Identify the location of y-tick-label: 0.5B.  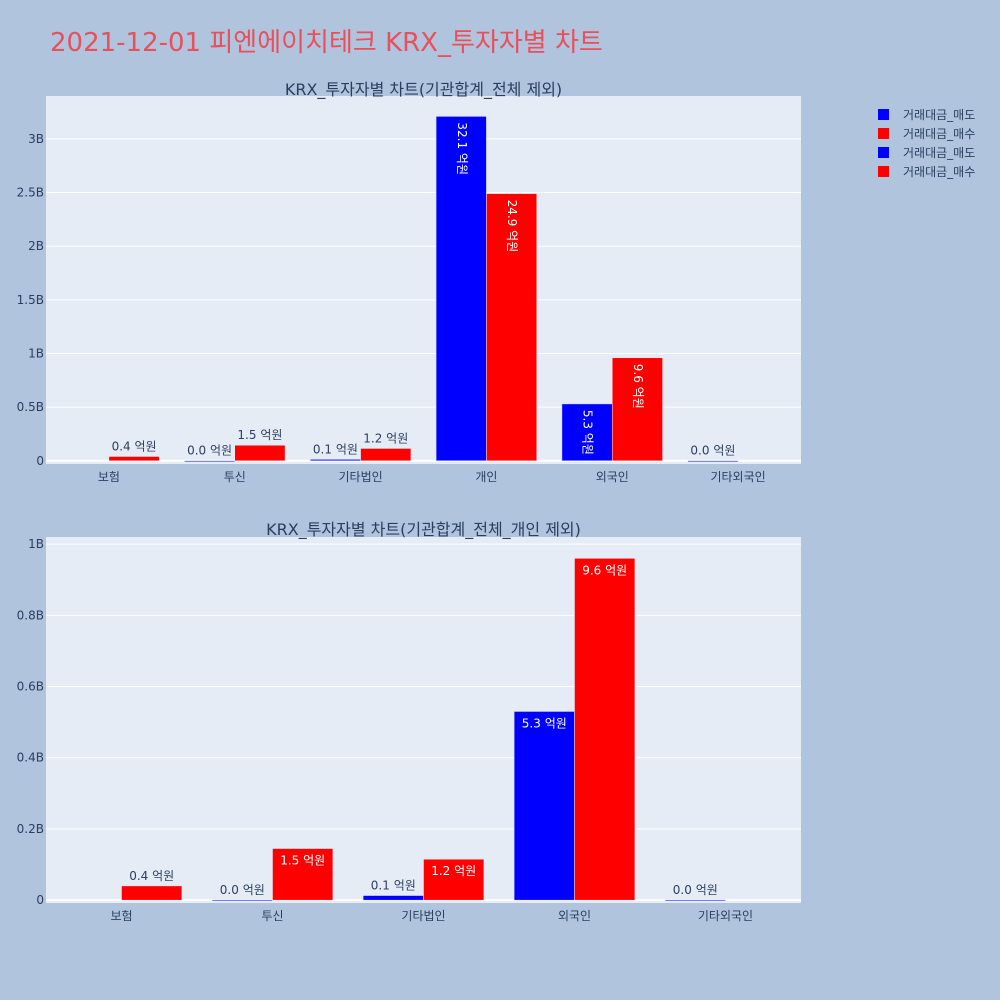
(30, 407).